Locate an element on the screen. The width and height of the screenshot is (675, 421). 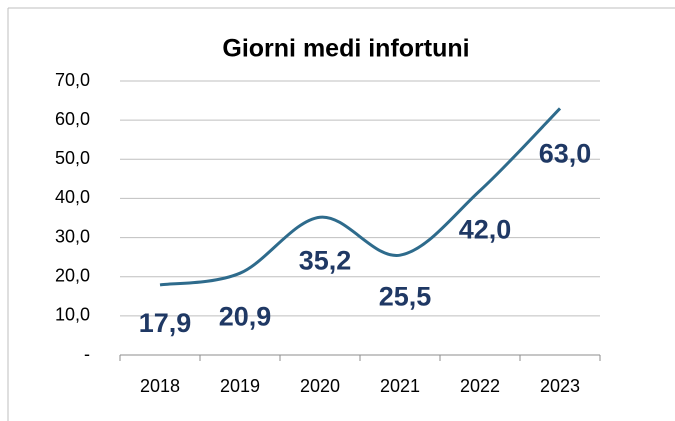
data-label: 63,0 is located at coordinates (565, 154).